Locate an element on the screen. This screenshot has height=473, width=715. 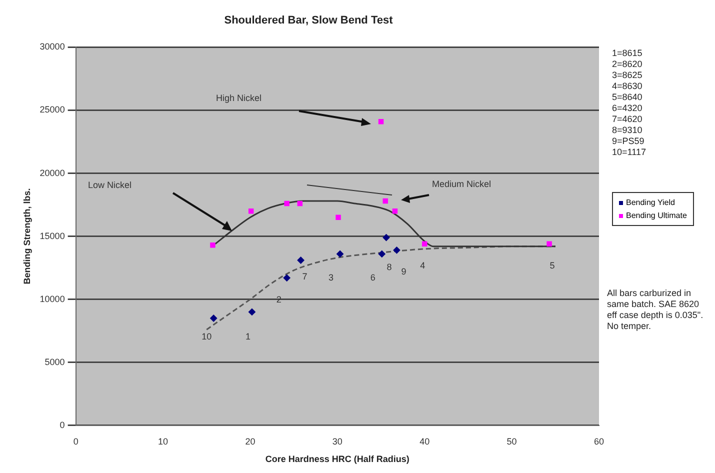
annotation: High Nickel is located at coordinates (239, 98).